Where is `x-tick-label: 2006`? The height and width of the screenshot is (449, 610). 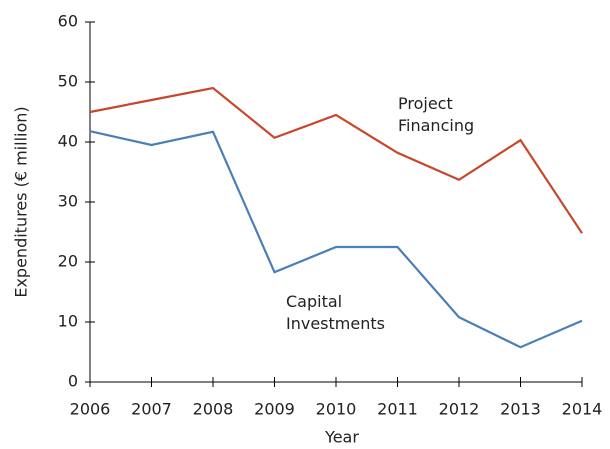
x-tick-label: 2006 is located at coordinates (90, 409).